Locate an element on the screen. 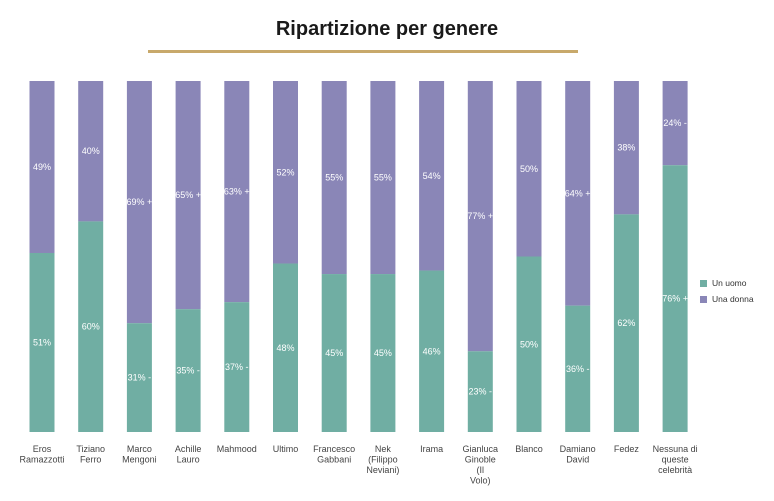 Image resolution: width=774 pixels, height=501 pixels. data-label-uomo: 37% - is located at coordinates (237, 367).